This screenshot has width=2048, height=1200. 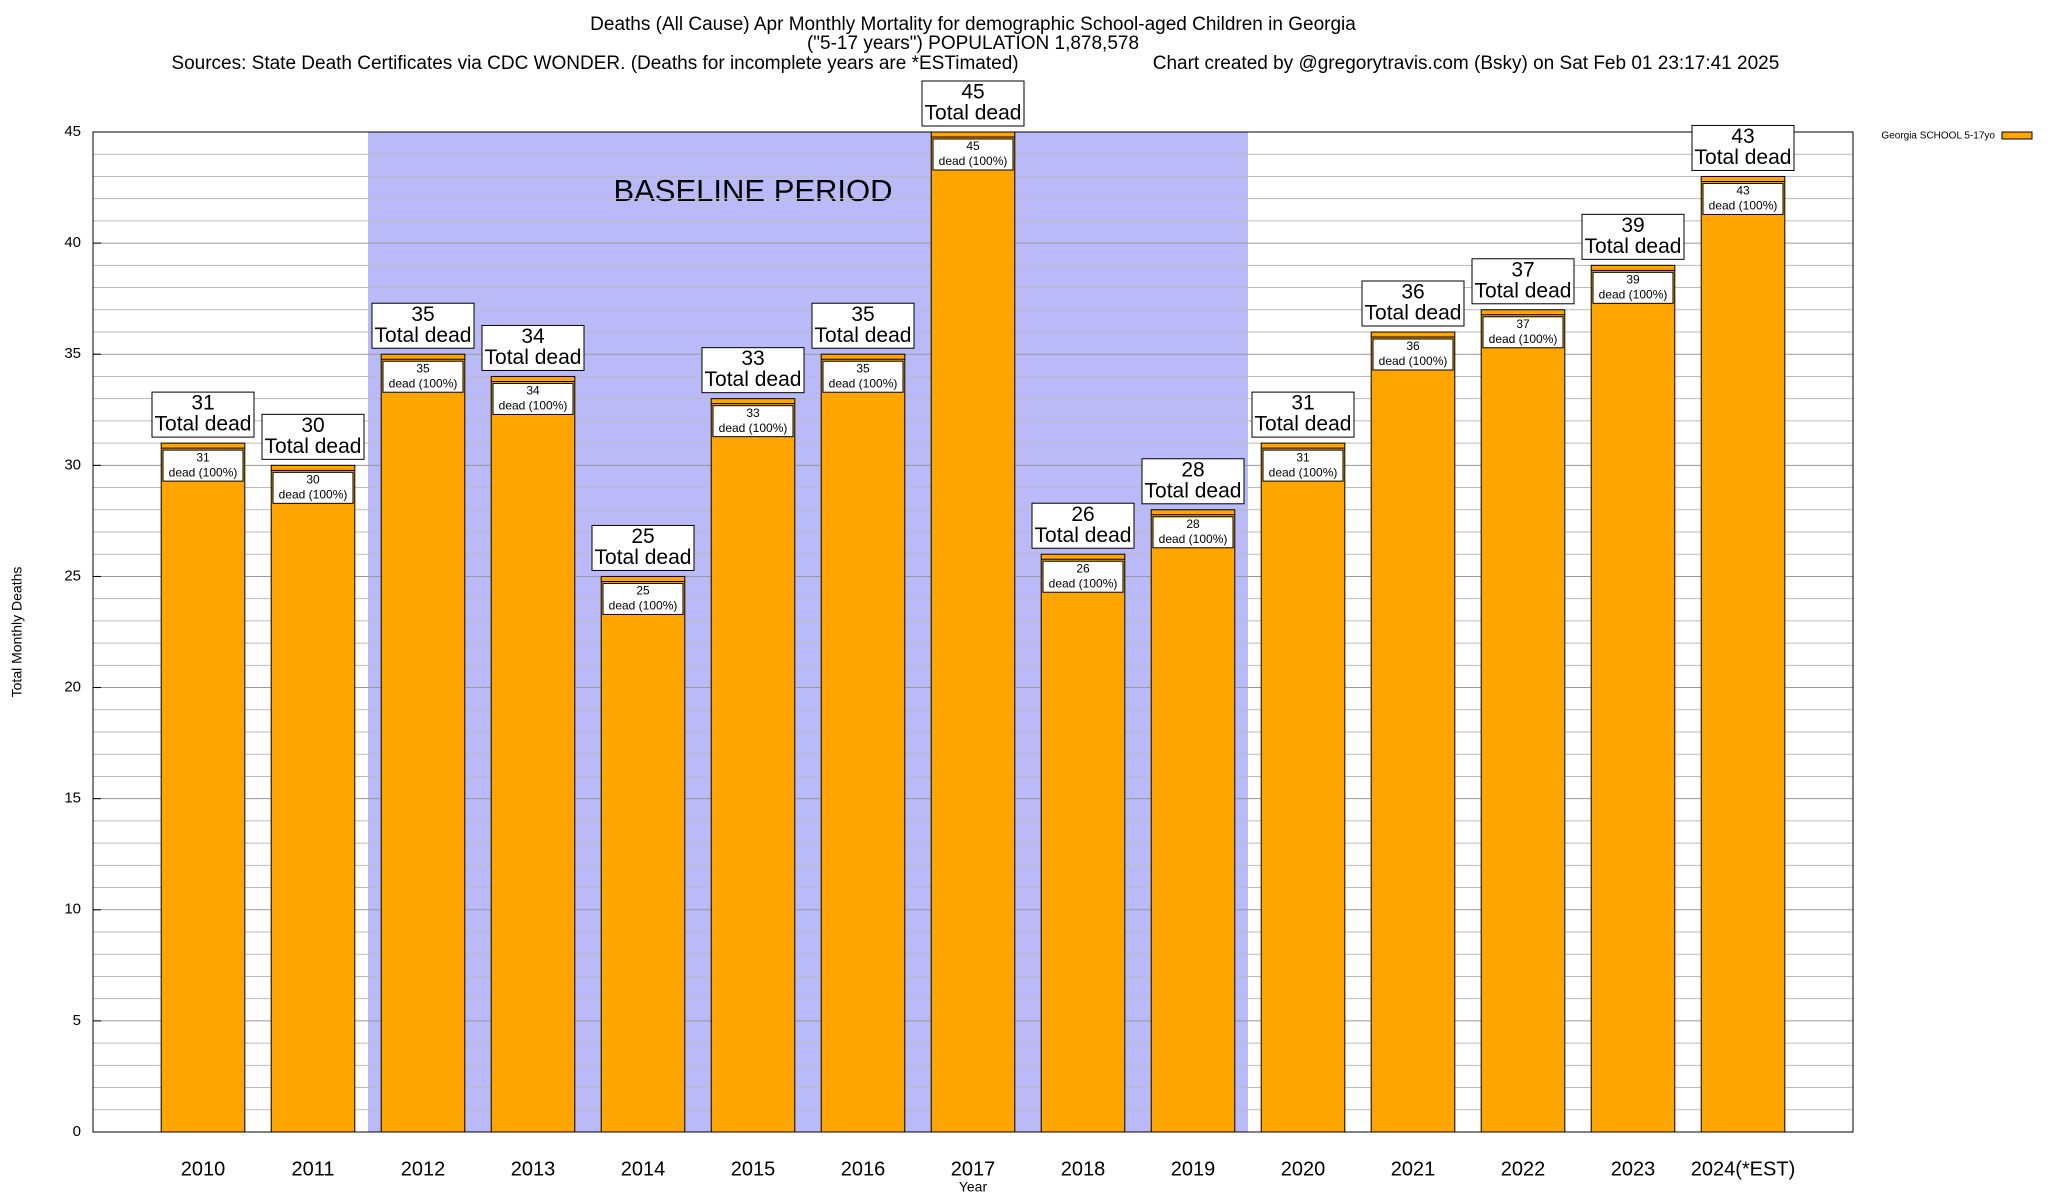 What do you see at coordinates (423, 1169) in the screenshot?
I see `x-tick-label: 2012` at bounding box center [423, 1169].